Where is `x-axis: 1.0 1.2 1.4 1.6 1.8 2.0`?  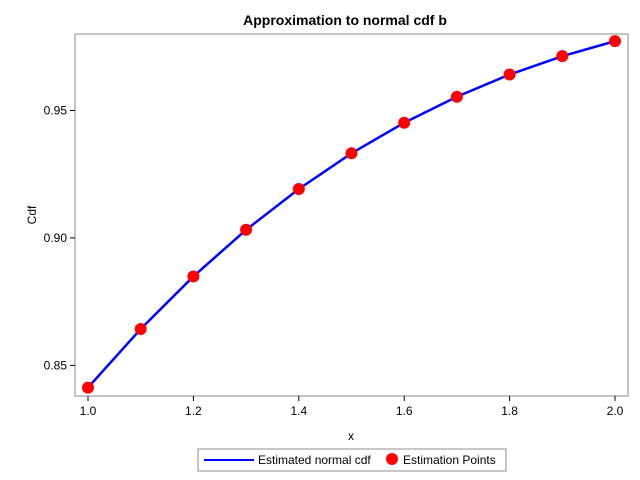
x-axis: 1.0 1.2 1.4 1.6 1.8 2.0 is located at coordinates (352, 407).